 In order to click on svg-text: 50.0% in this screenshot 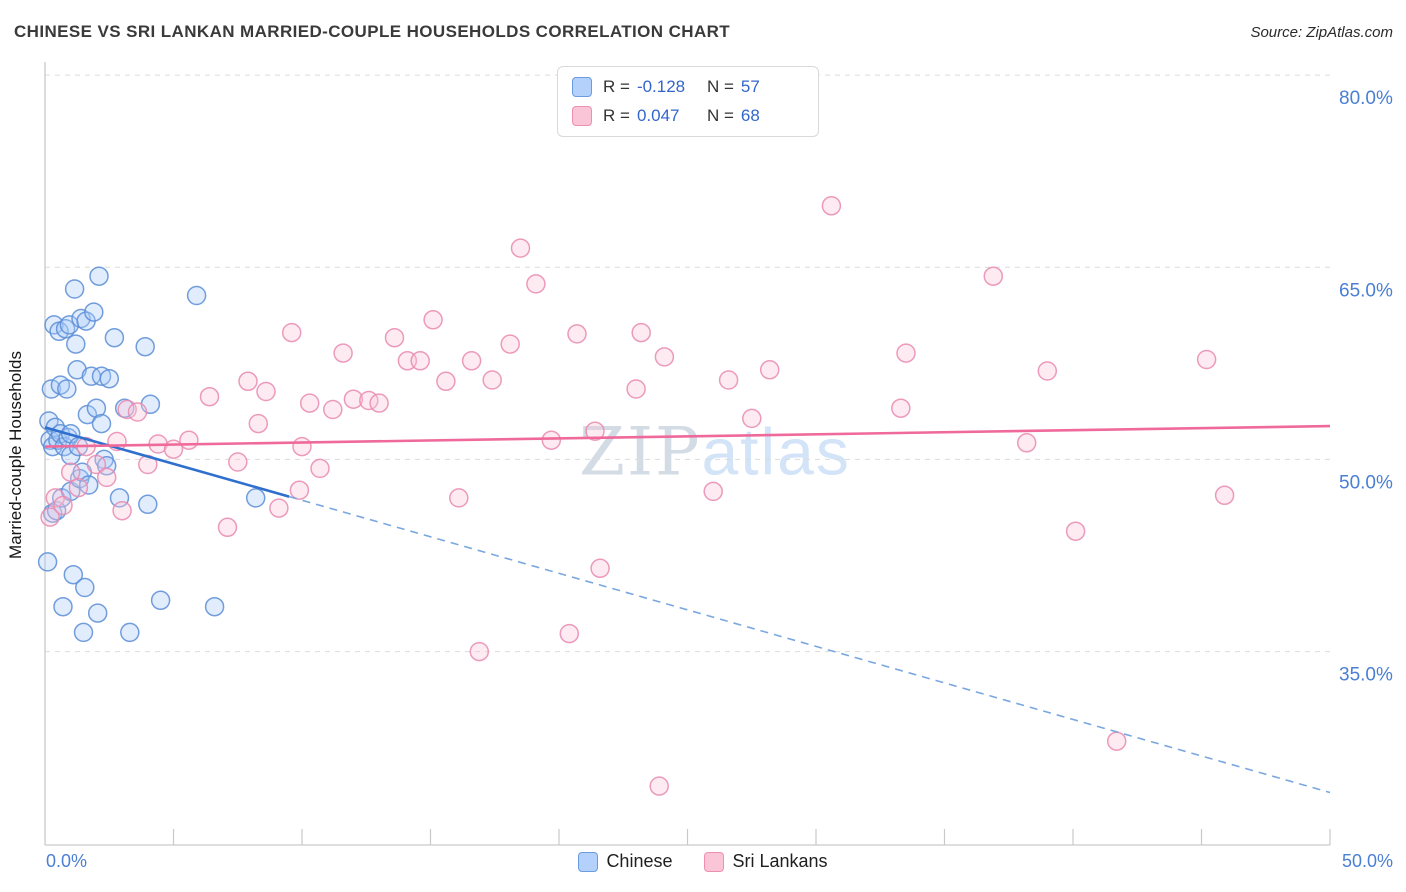, I will do `click(1366, 482)`.